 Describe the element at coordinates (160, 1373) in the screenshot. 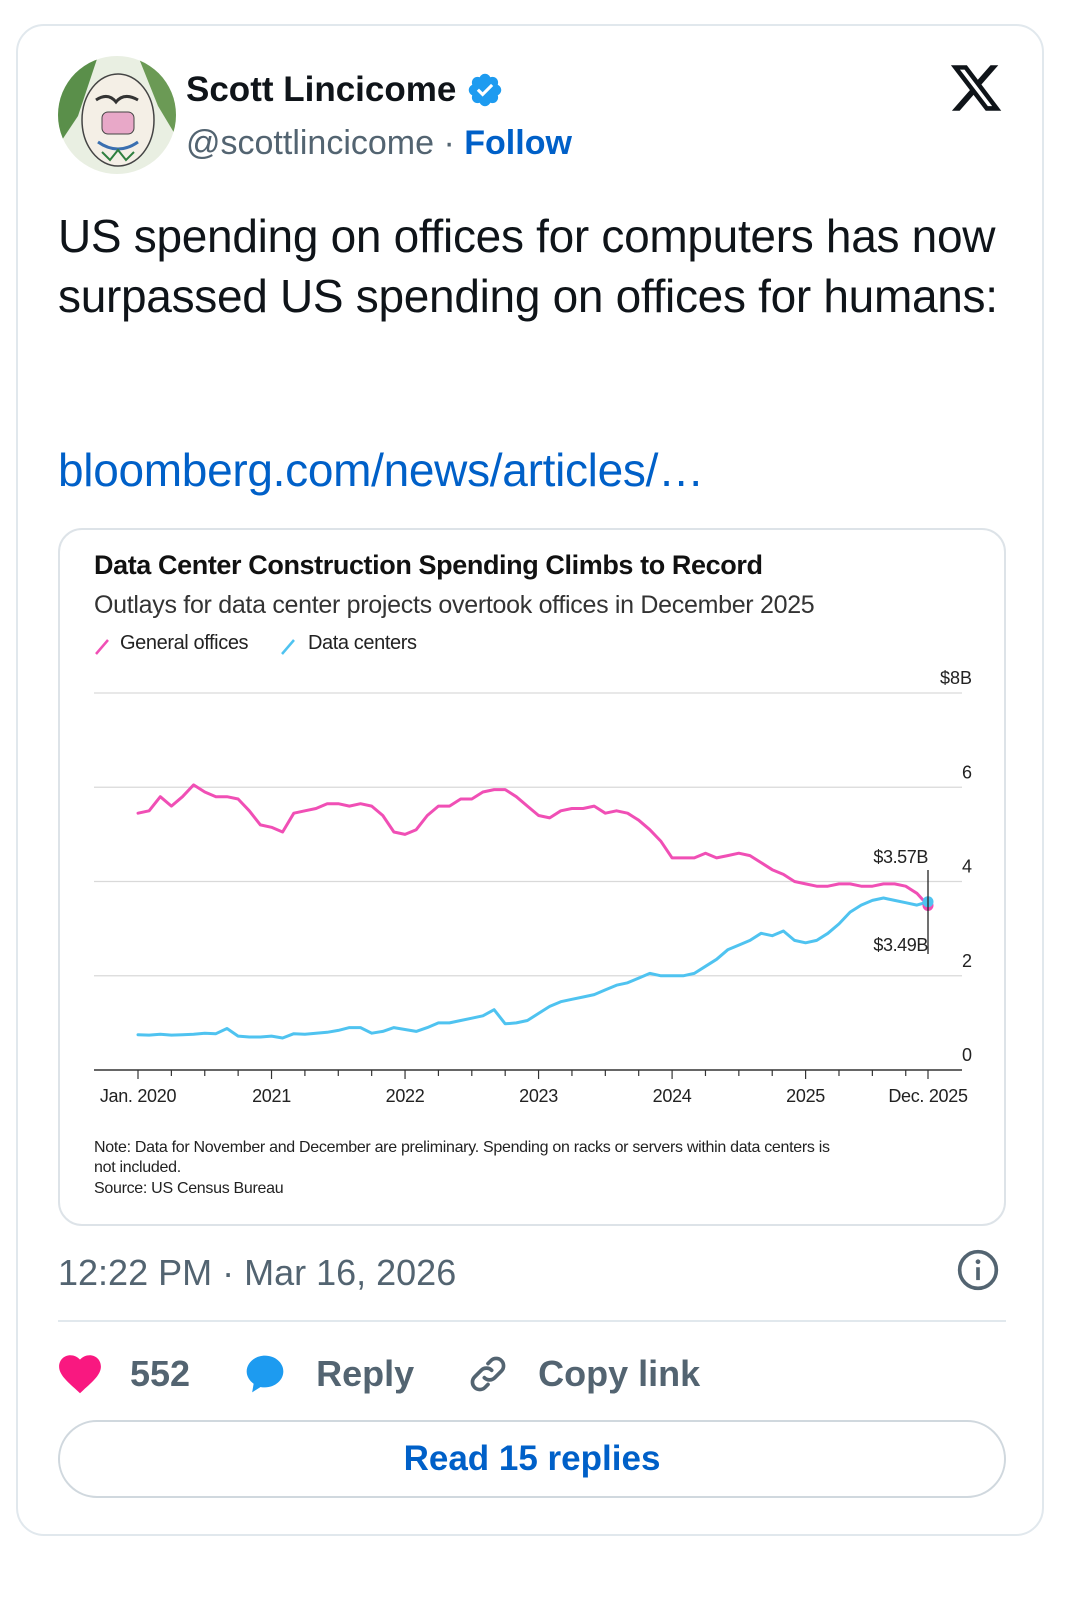

I see `like-count: 552` at that location.